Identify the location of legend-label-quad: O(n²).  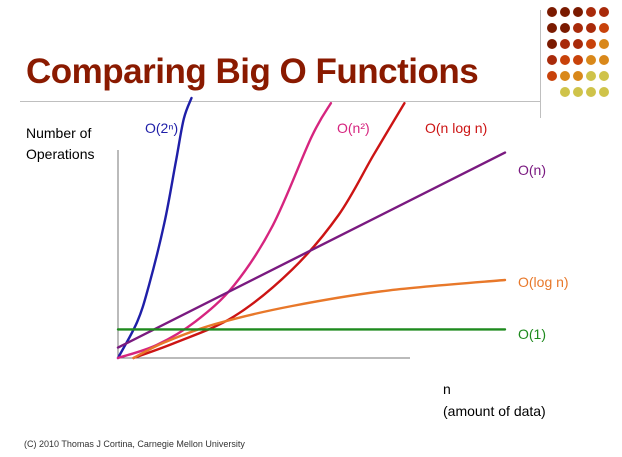
(353, 128).